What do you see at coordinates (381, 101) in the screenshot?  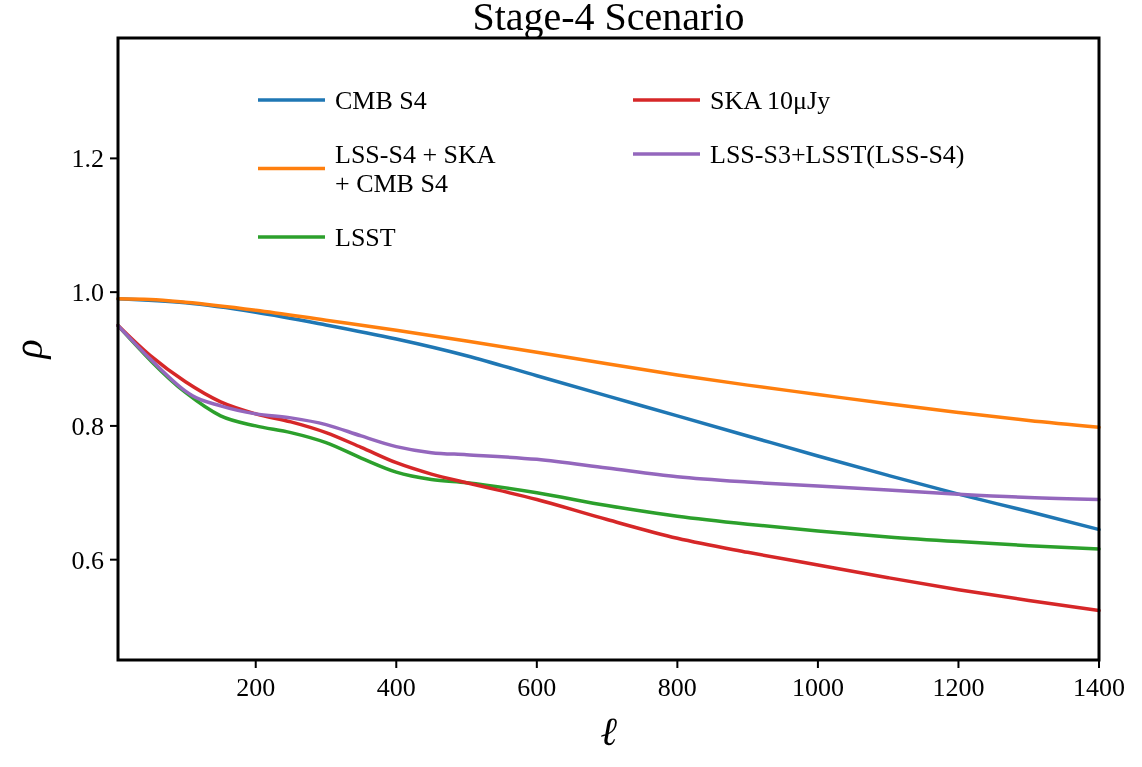 I see `legend-label: CMB S4` at bounding box center [381, 101].